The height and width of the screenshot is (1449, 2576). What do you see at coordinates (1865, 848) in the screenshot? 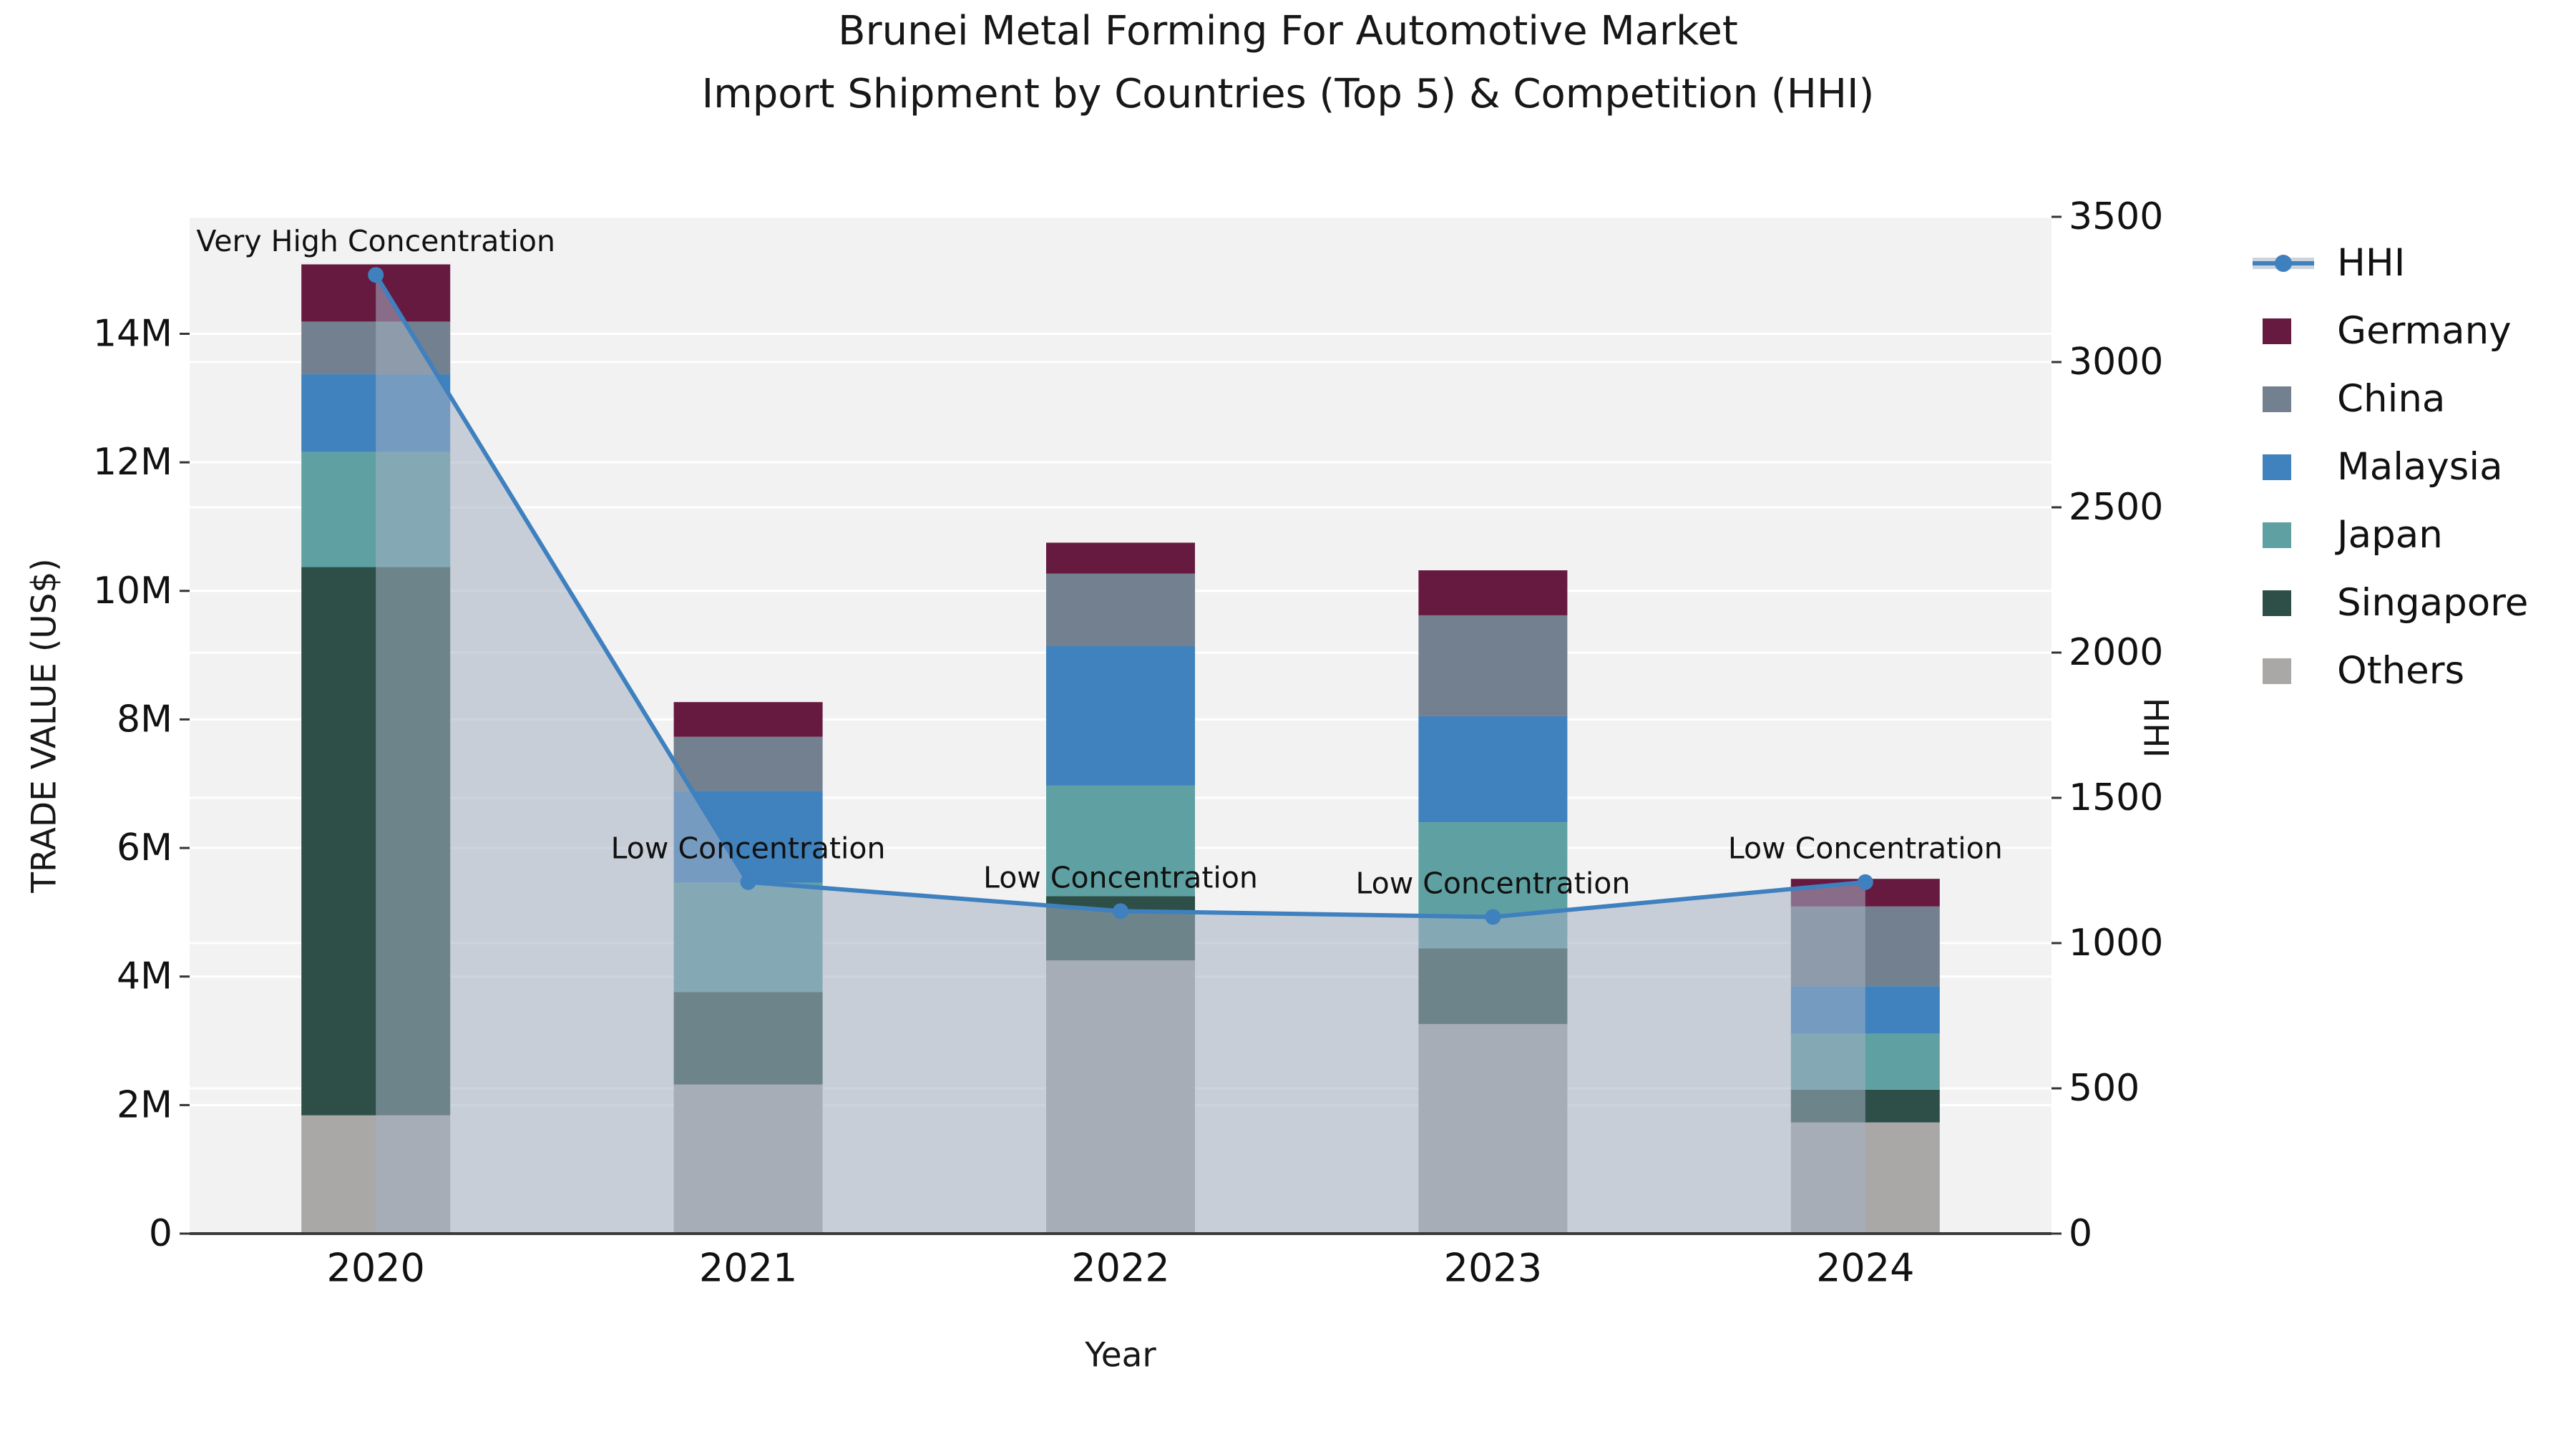
I see `annotation-2024: Low Concentration` at bounding box center [1865, 848].